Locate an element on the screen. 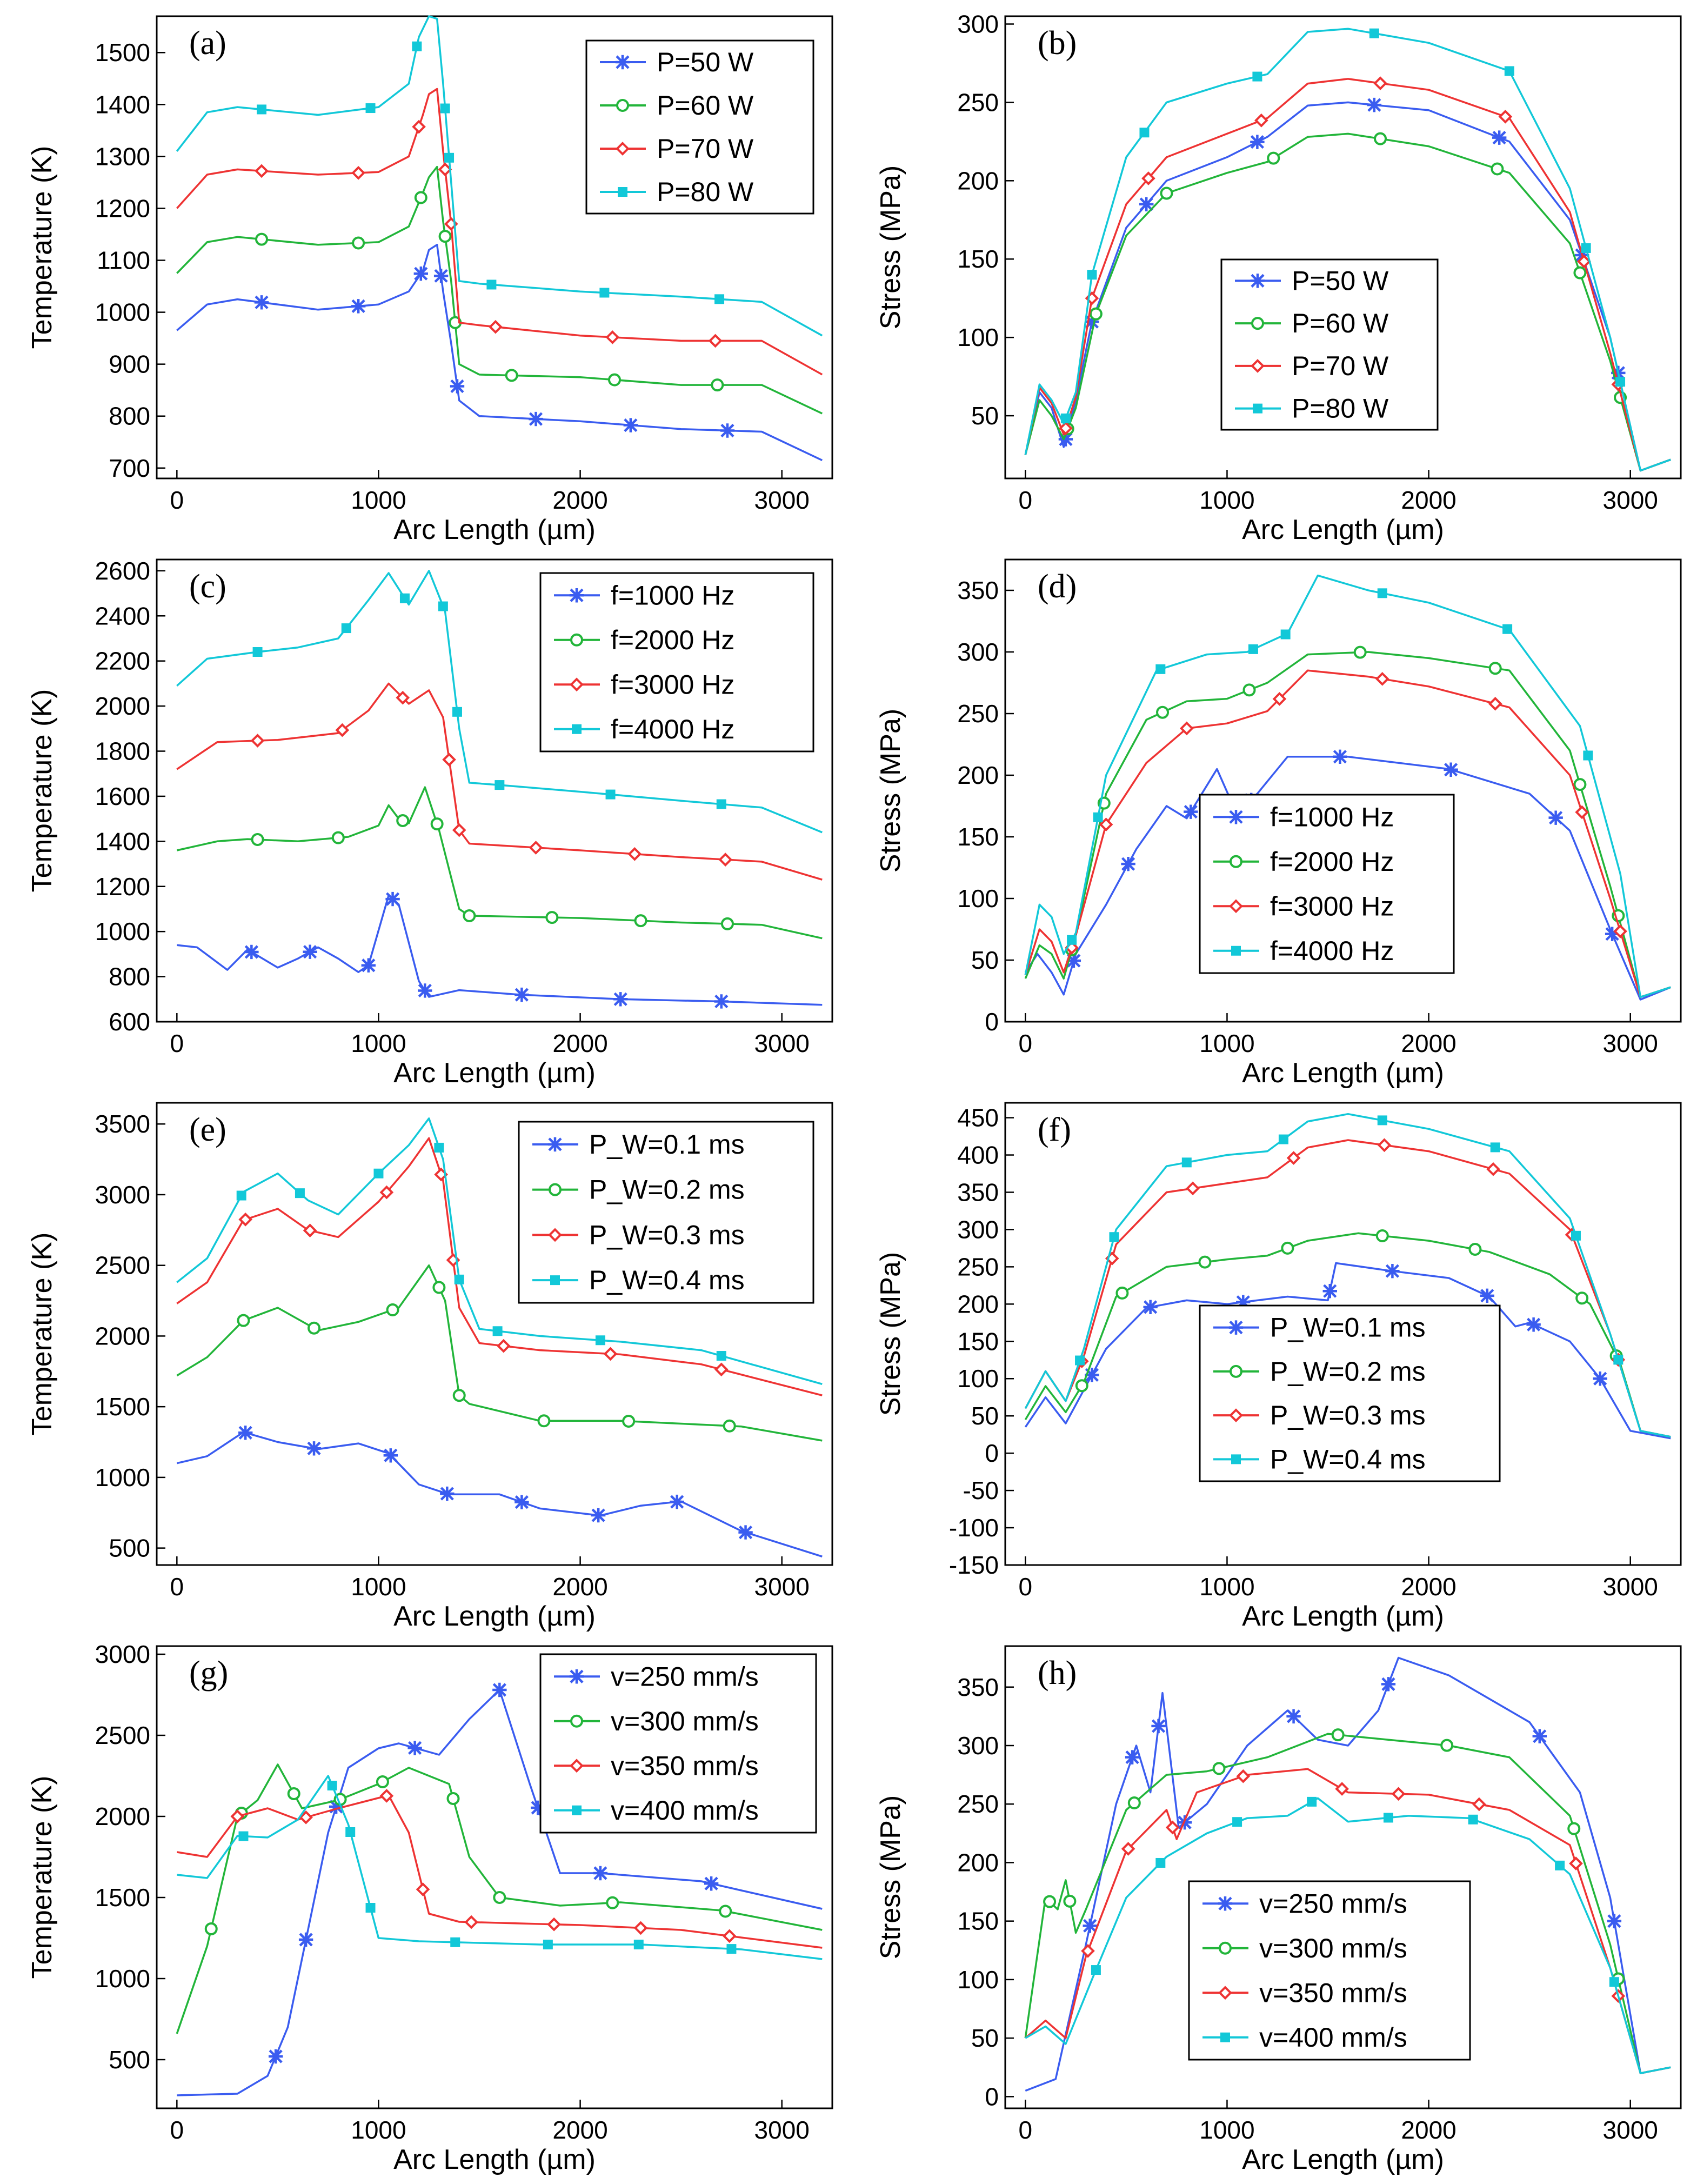 This screenshot has height=2184, width=1697. panel-label: (b) is located at coordinates (1057, 44).